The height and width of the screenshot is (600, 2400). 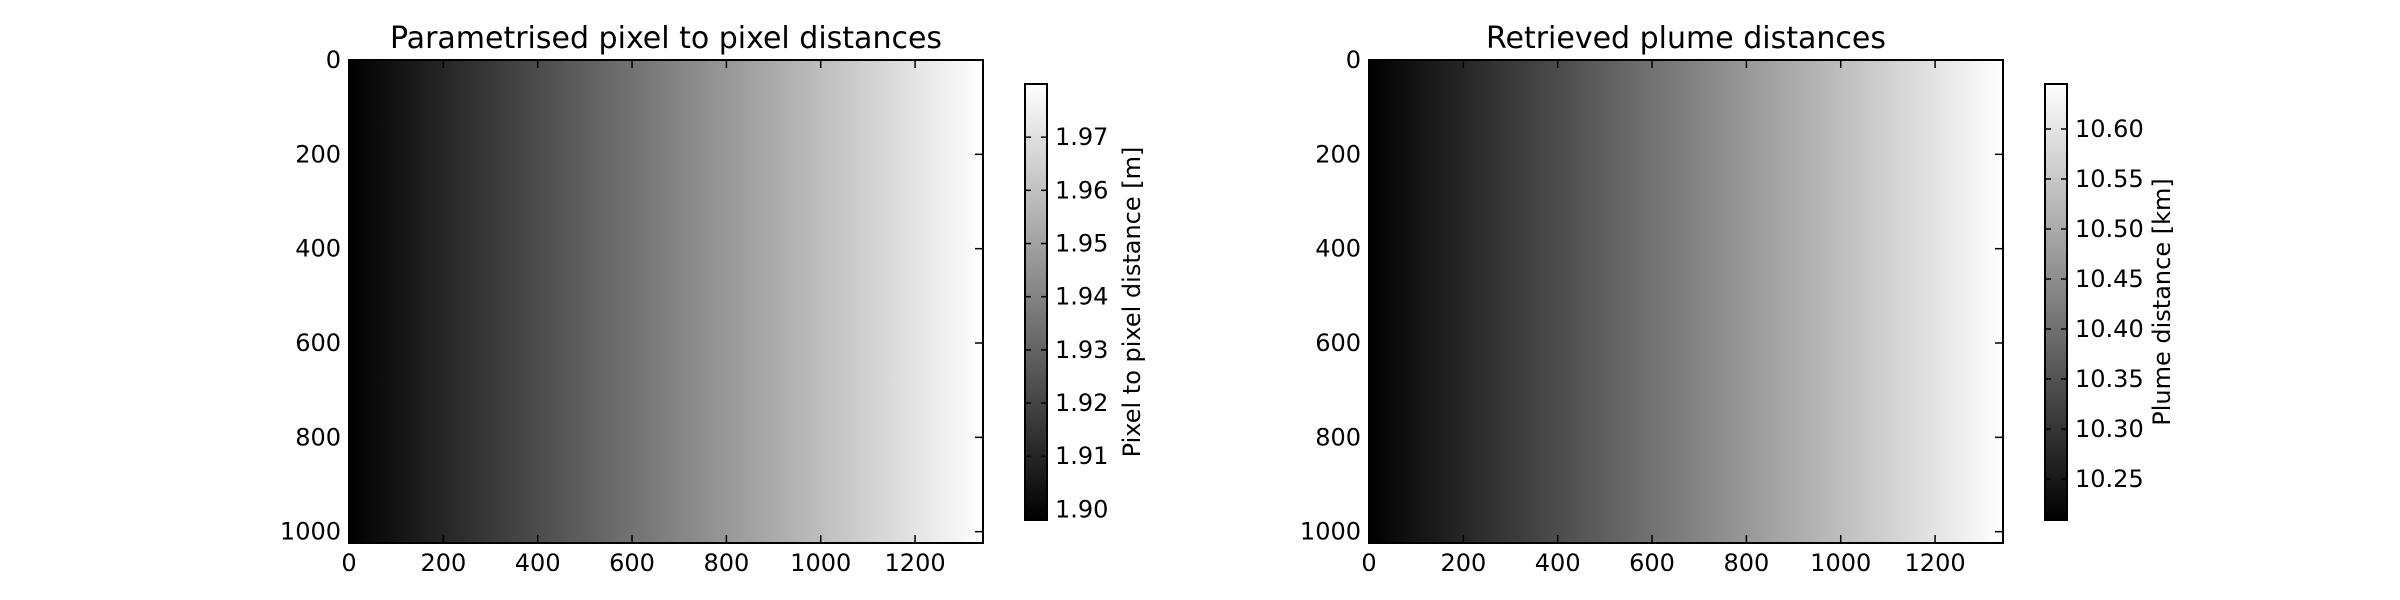 What do you see at coordinates (2109, 279) in the screenshot?
I see `colorbar-tick-label: 10.45` at bounding box center [2109, 279].